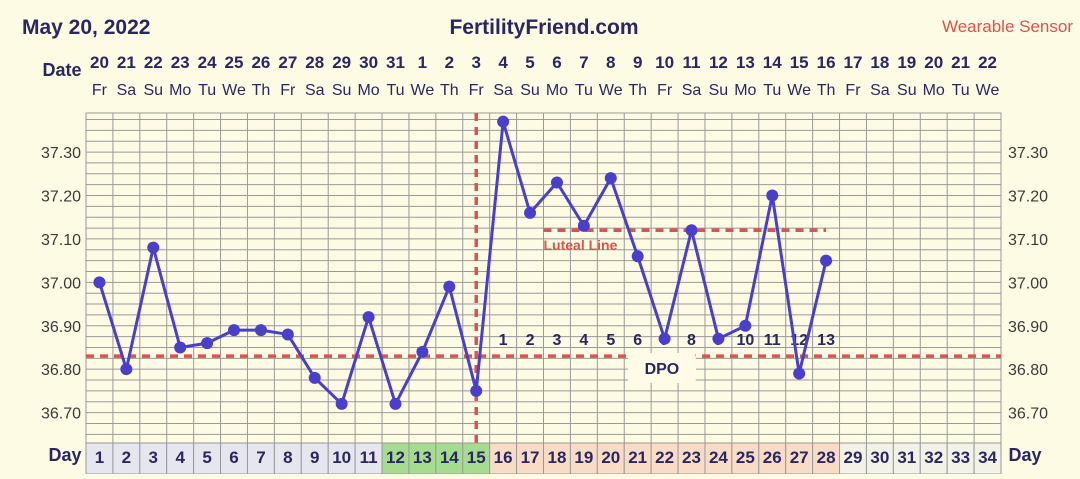 This screenshot has height=479, width=1080. Describe the element at coordinates (449, 62) in the screenshot. I see `date-number: 2` at that location.